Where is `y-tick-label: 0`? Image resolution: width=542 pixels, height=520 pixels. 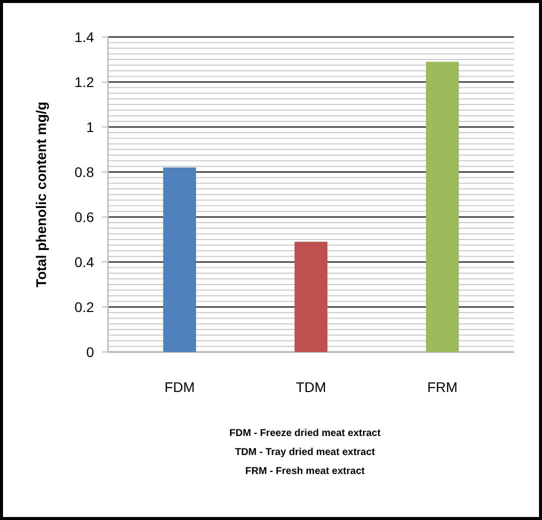
y-tick-label: 0 is located at coordinates (90, 352).